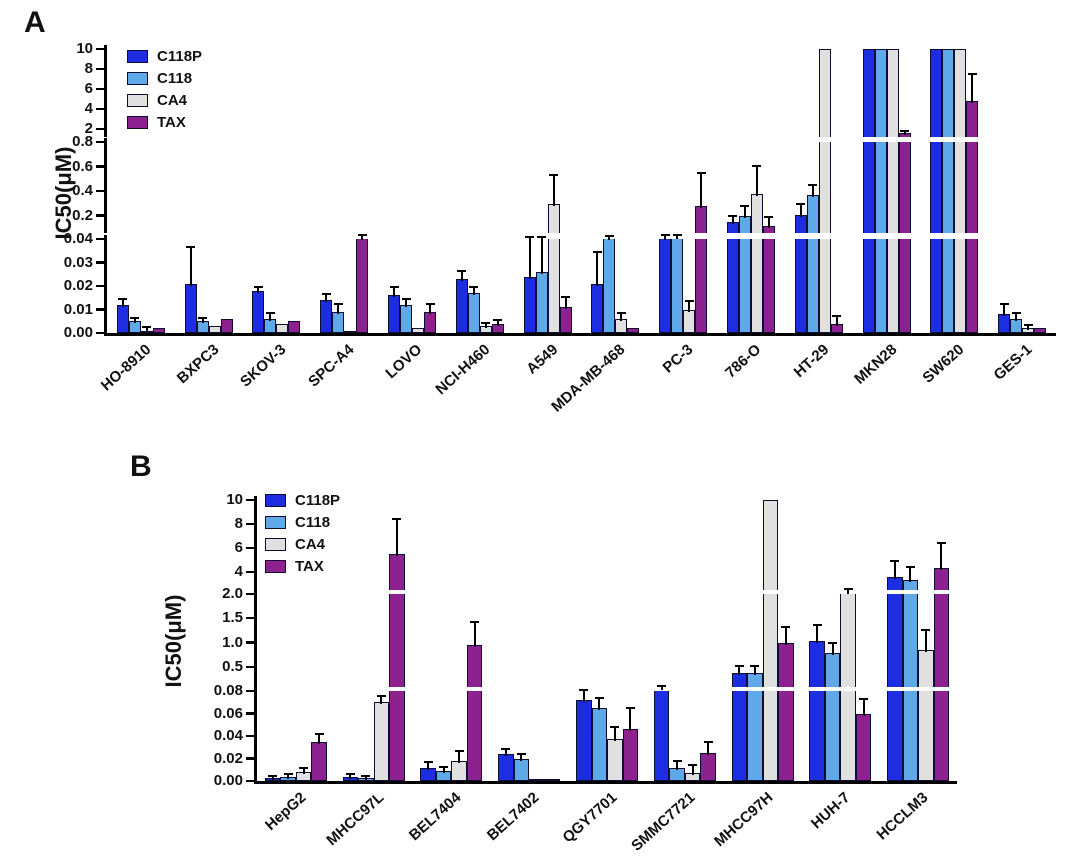 This screenshot has width=1080, height=868. What do you see at coordinates (428, 762) in the screenshot?
I see `error-cap-C118P-BEL7404` at bounding box center [428, 762].